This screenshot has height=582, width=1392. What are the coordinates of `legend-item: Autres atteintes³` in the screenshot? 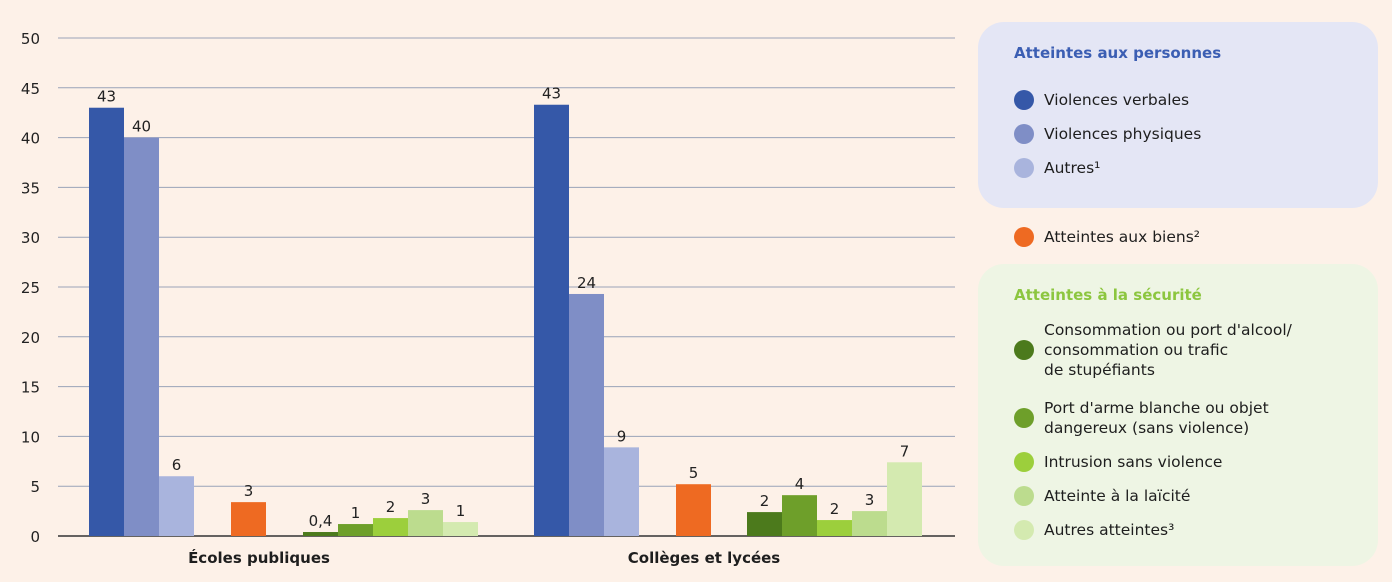 It's located at (1094, 530).